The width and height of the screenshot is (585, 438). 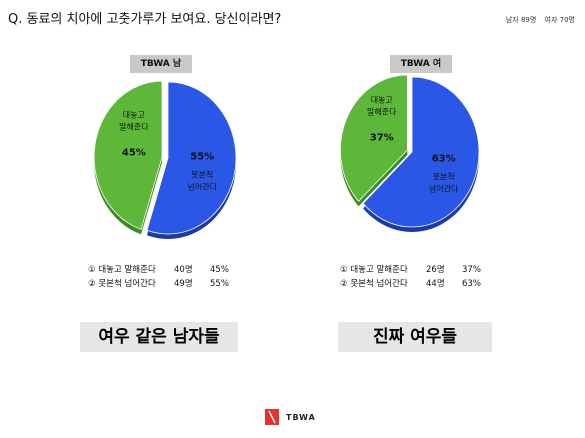 What do you see at coordinates (164, 284) in the screenshot?
I see `legend-row: ② 못본척 넘어간다 49명 55%` at bounding box center [164, 284].